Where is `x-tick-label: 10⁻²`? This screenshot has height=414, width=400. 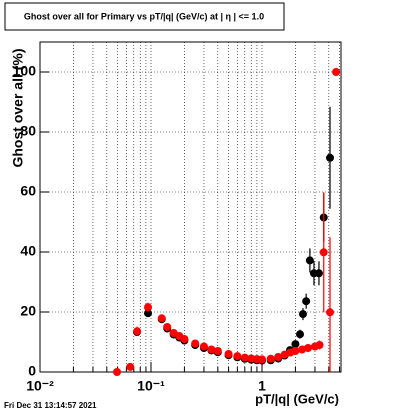 x-tick-label: 10⁻² is located at coordinates (40, 386).